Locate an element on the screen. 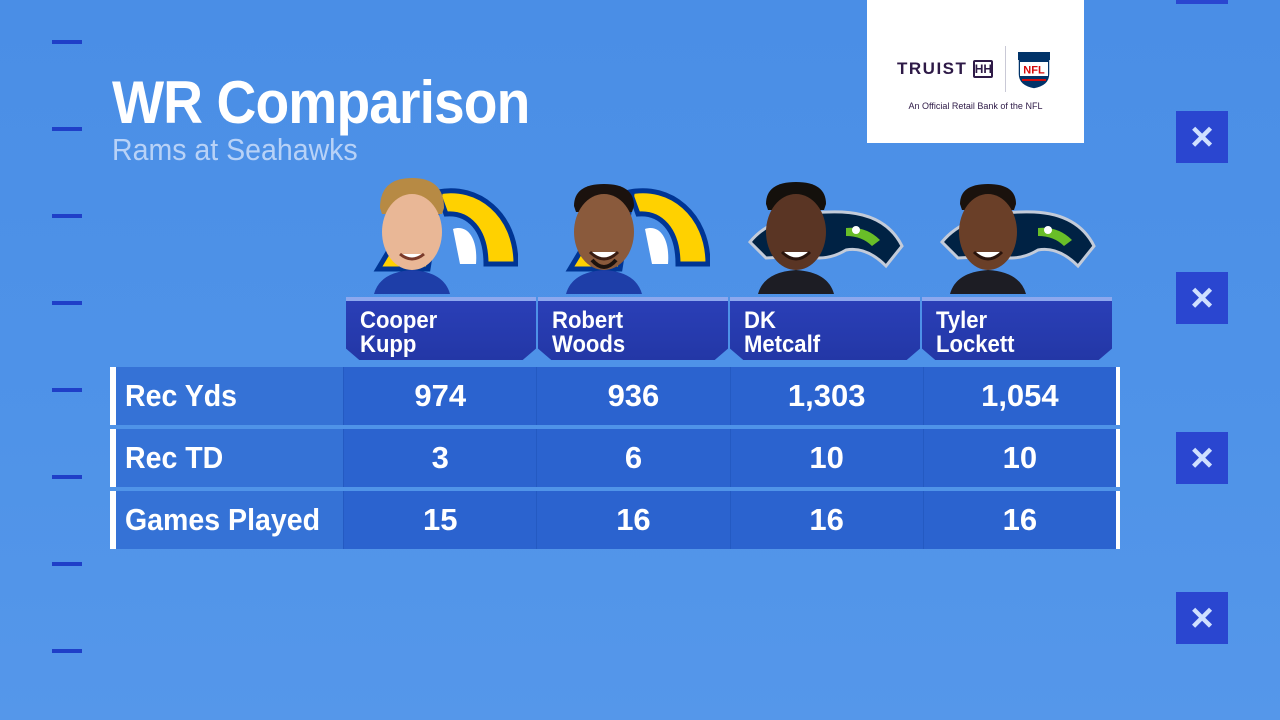  stat-value: 974 is located at coordinates (439, 396).